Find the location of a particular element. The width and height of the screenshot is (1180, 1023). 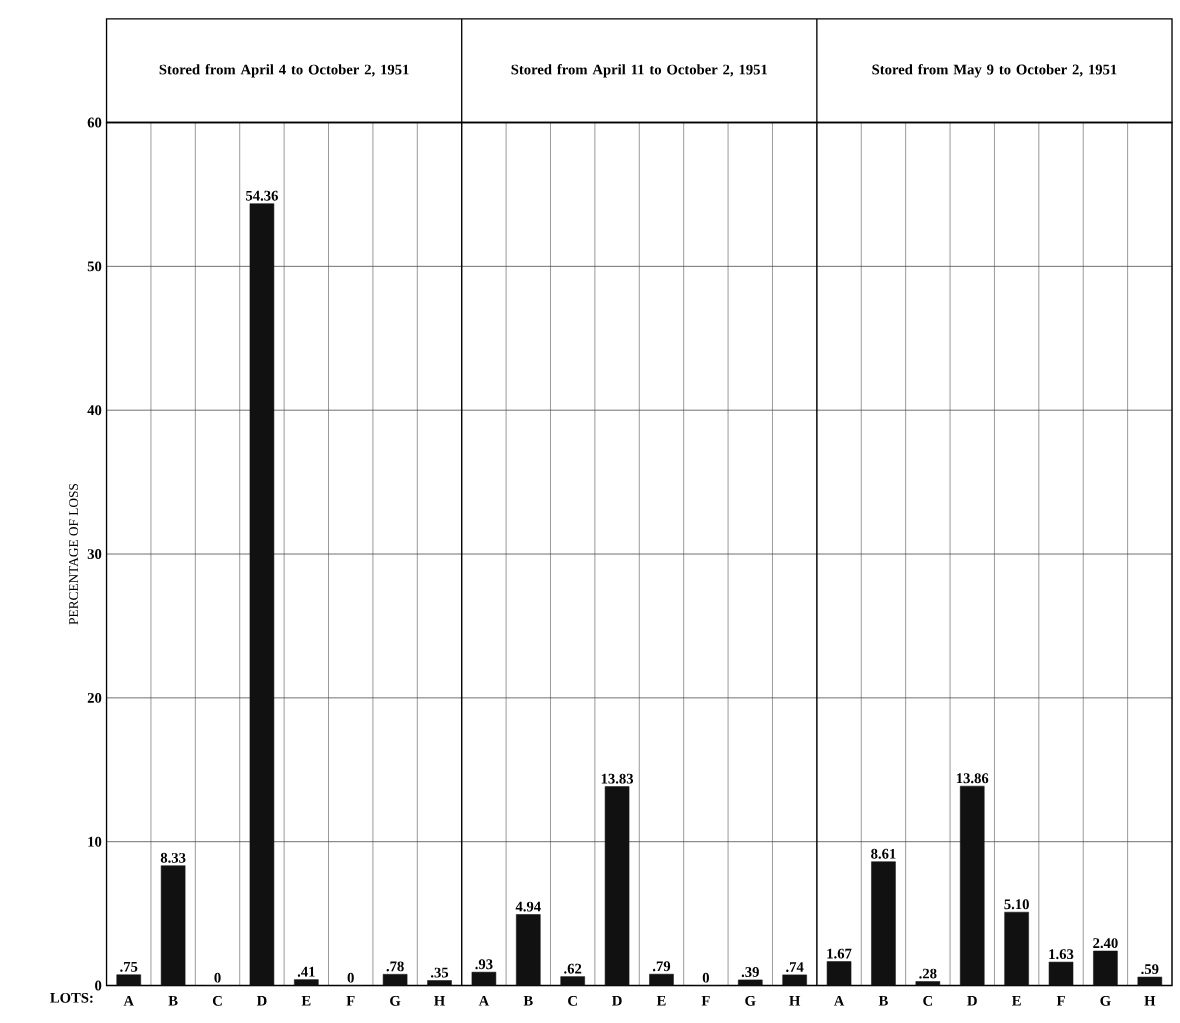

data-label: .59 is located at coordinates (1150, 969).